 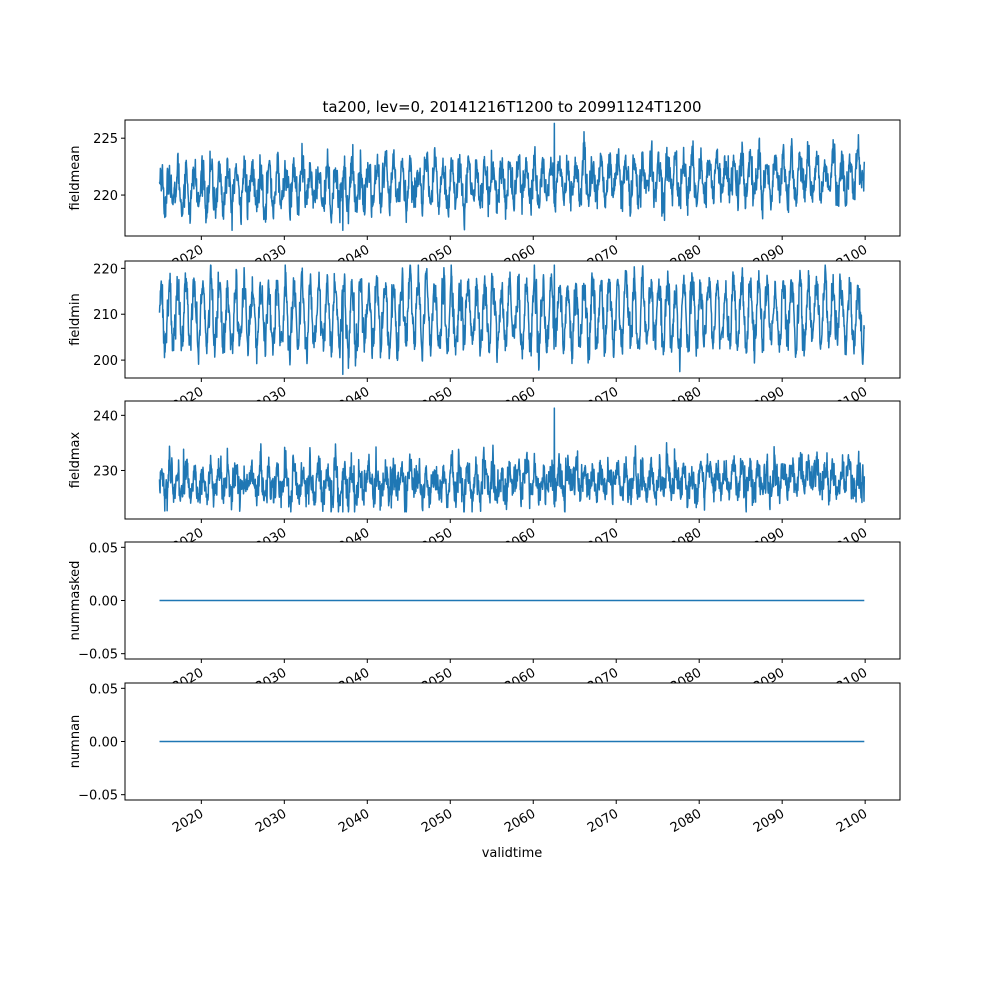 What do you see at coordinates (103, 602) in the screenshot?
I see `y-tick-label-nummasked: 0.00` at bounding box center [103, 602].